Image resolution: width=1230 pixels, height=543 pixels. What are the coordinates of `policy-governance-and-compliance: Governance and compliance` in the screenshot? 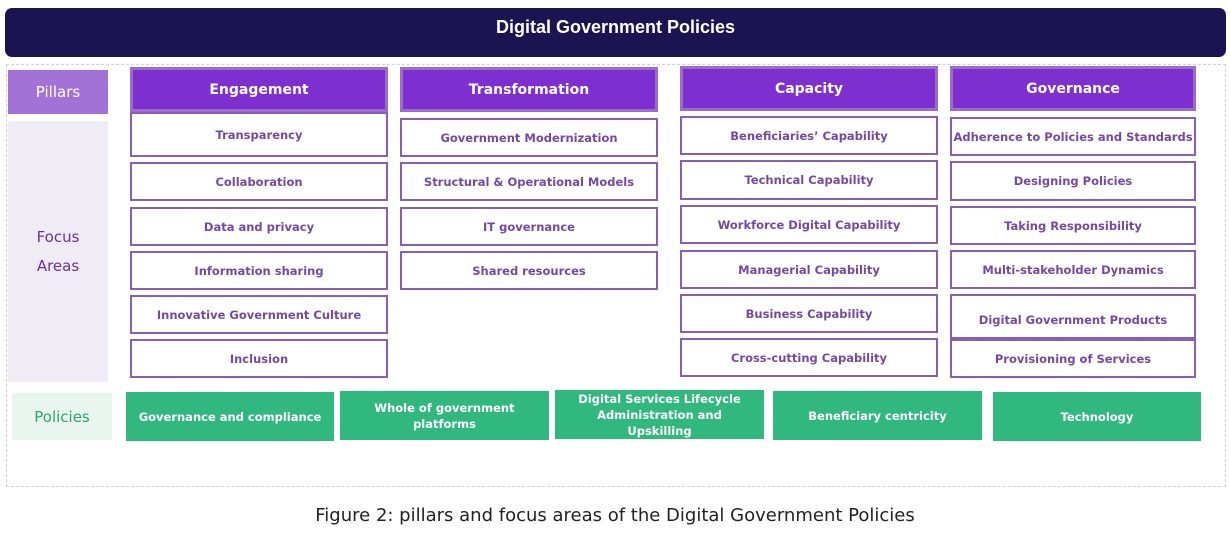 It's located at (230, 416).